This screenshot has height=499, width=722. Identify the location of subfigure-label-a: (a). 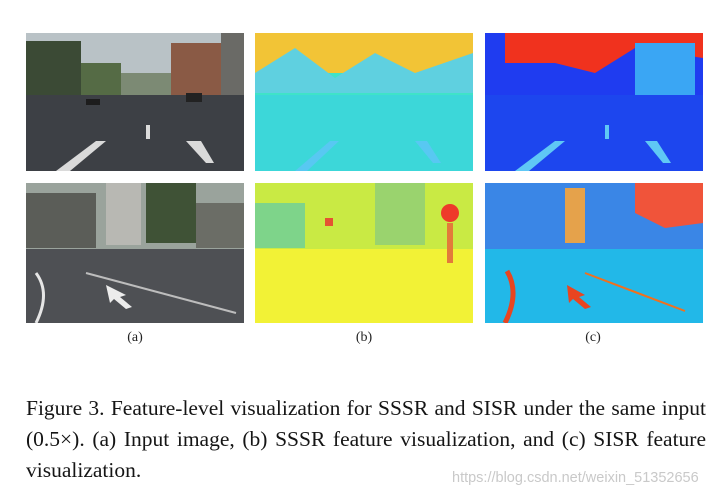
(135, 337).